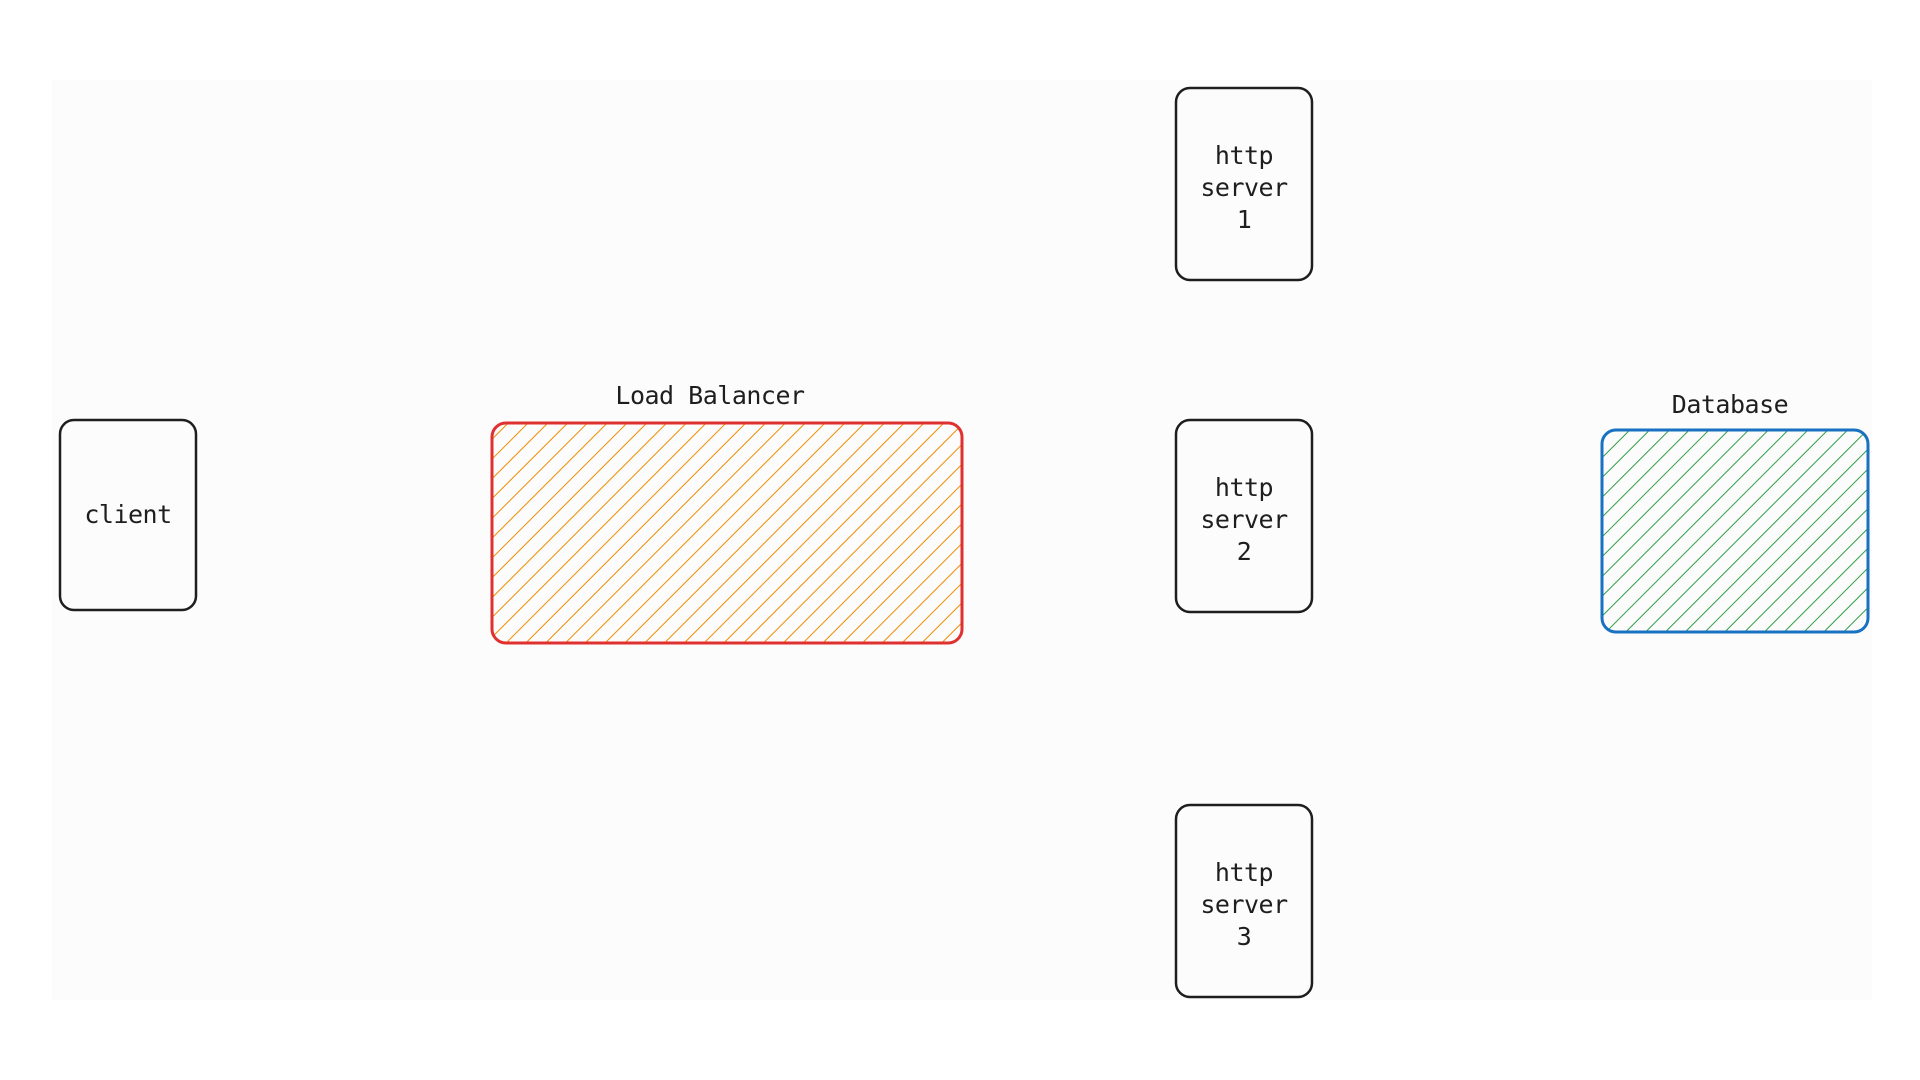 Image resolution: width=1920 pixels, height=1080 pixels. What do you see at coordinates (1244, 187) in the screenshot?
I see `http-server-1-label: http server 1` at bounding box center [1244, 187].